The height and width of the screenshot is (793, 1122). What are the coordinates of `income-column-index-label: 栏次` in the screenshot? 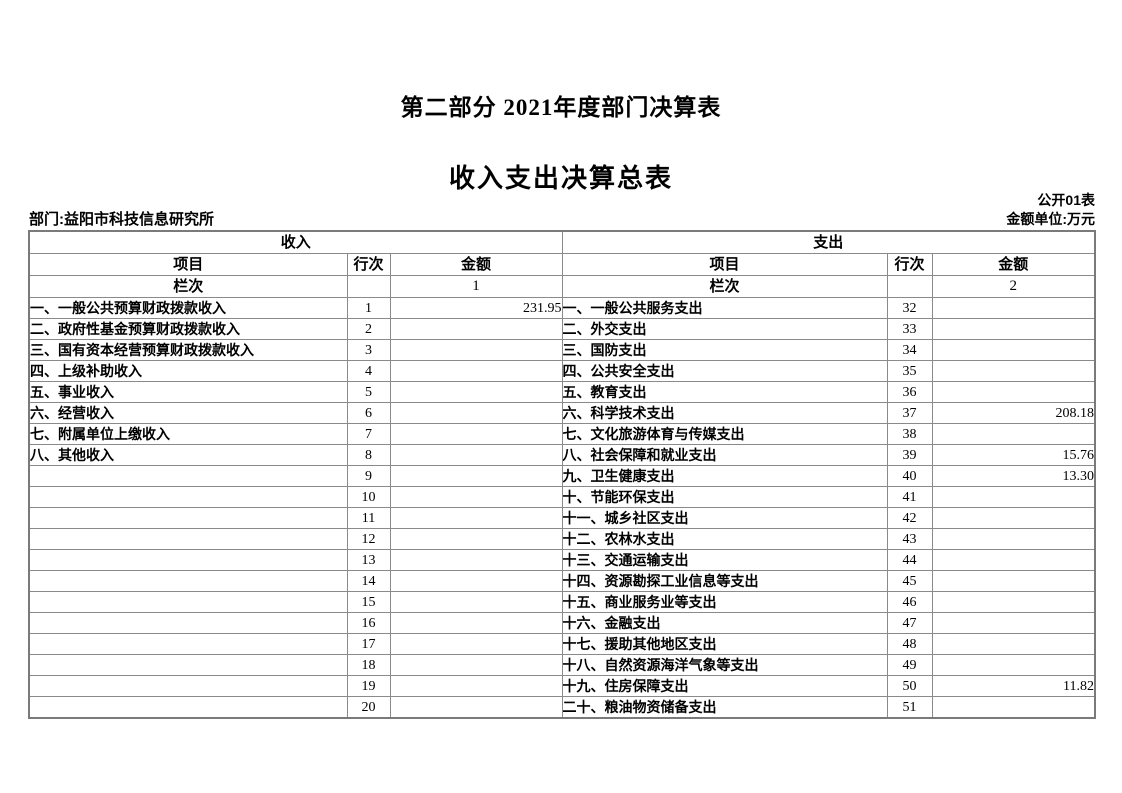 It's located at (188, 286).